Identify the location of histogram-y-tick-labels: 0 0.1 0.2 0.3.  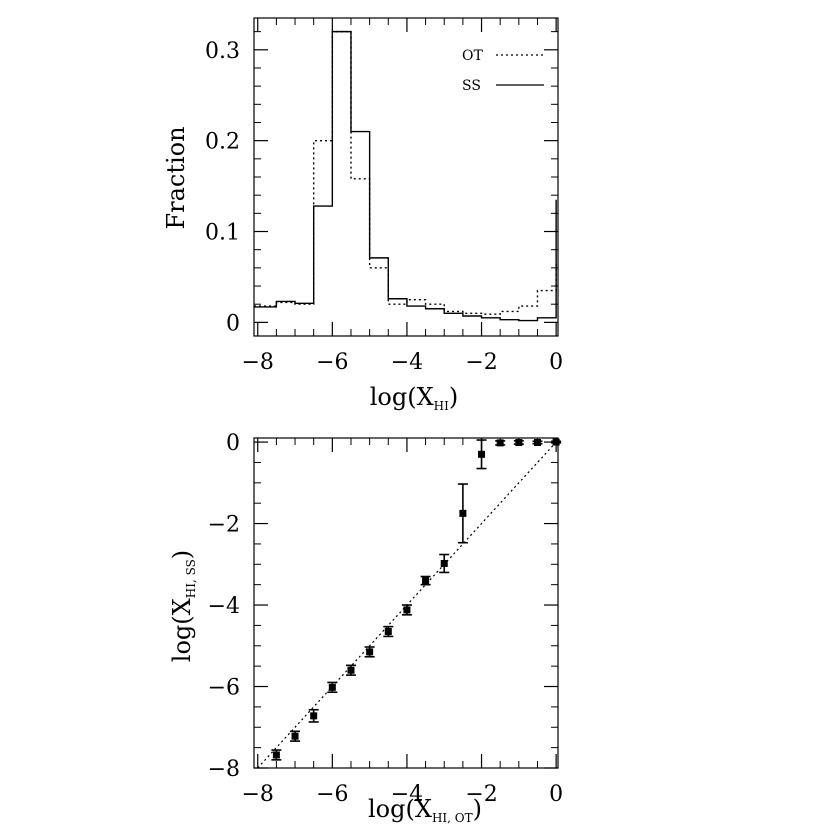
(222, 188).